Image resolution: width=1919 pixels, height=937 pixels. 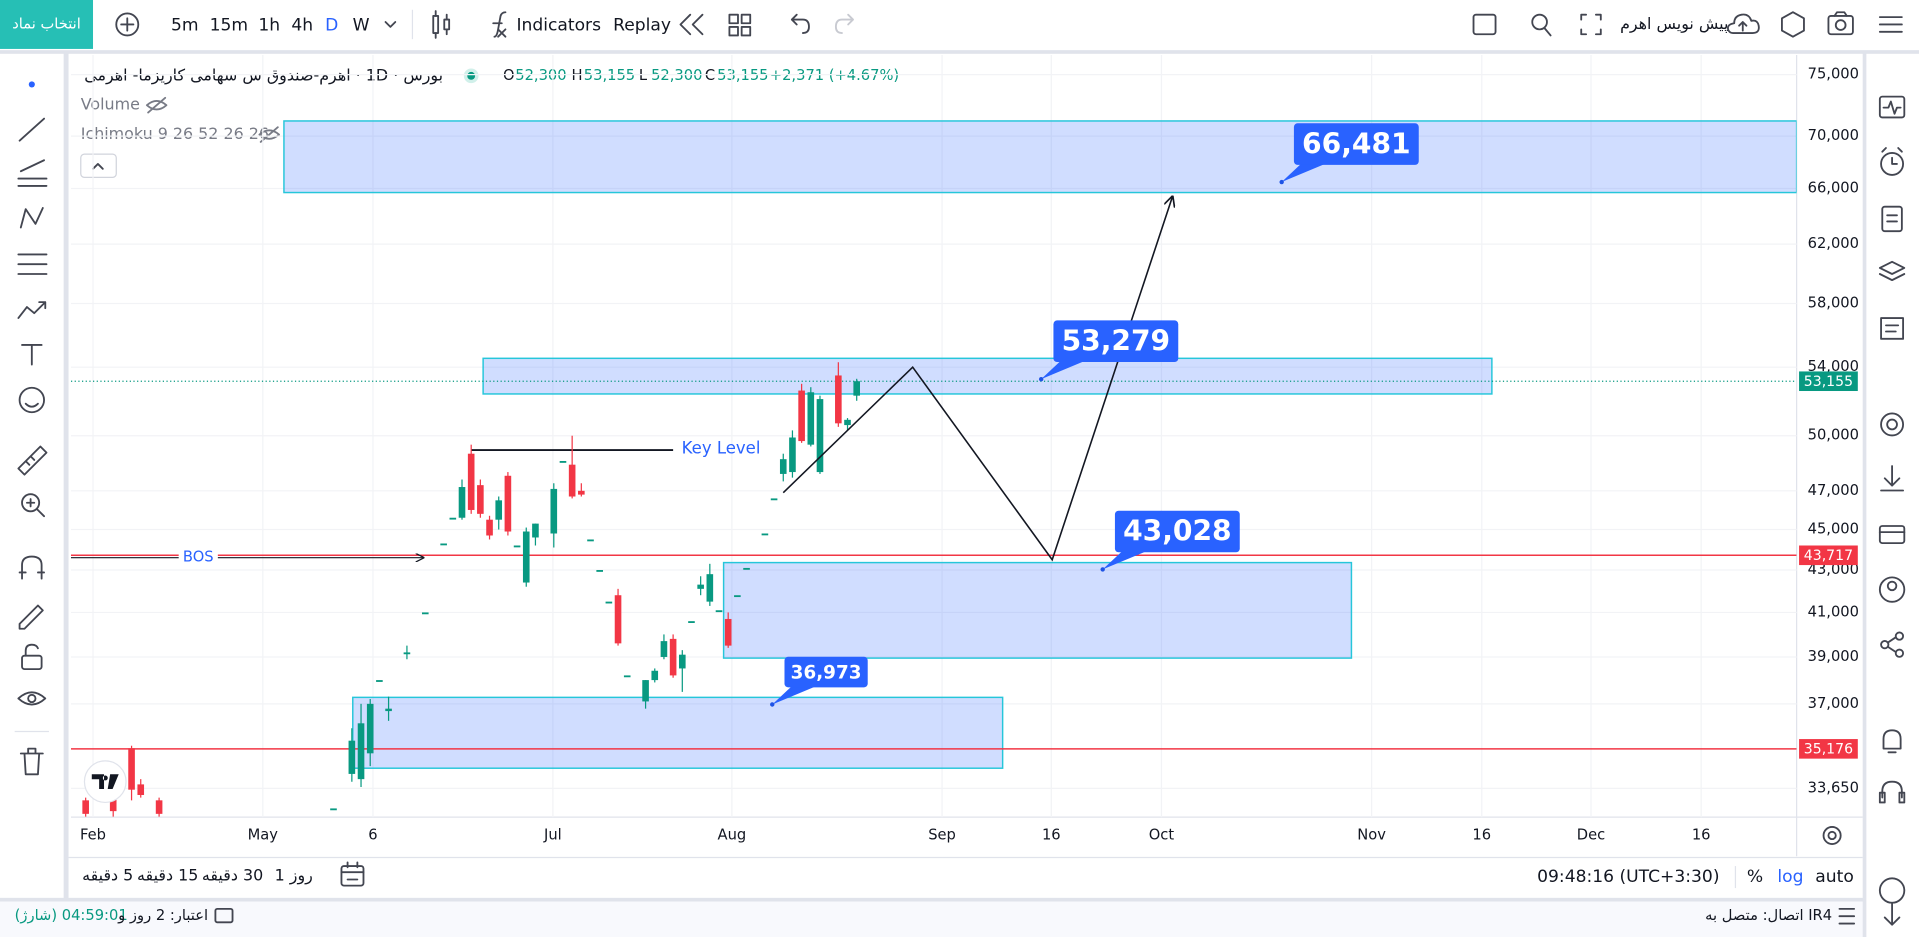 What do you see at coordinates (844, 23) in the screenshot?
I see `redo-icon` at bounding box center [844, 23].